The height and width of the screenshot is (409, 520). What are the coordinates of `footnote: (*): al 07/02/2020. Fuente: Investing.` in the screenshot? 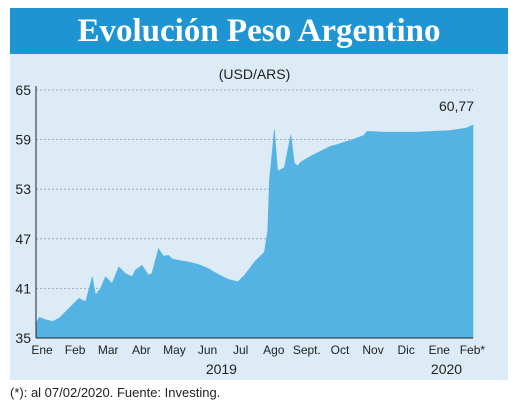 It's located at (115, 392).